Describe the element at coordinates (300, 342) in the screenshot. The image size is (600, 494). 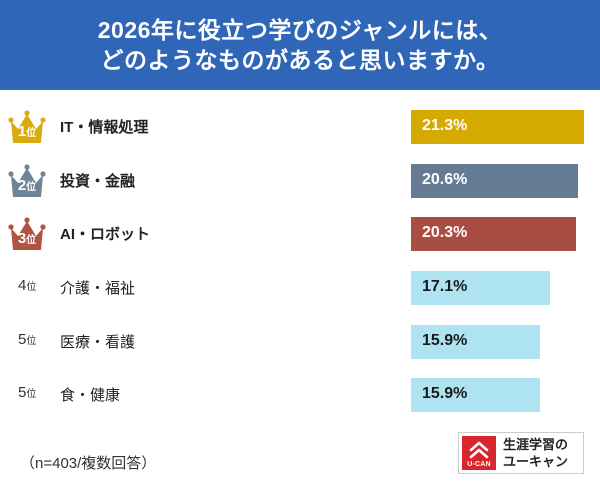
I see `bar-row: 5位 医療・看護 15.9%` at that location.